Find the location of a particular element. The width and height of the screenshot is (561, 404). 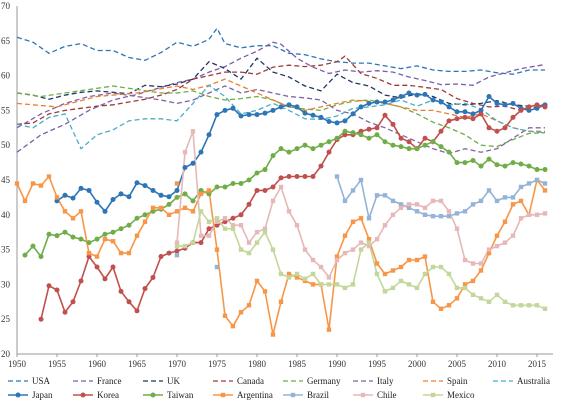

y-tick-label: 25 is located at coordinates (6, 319).